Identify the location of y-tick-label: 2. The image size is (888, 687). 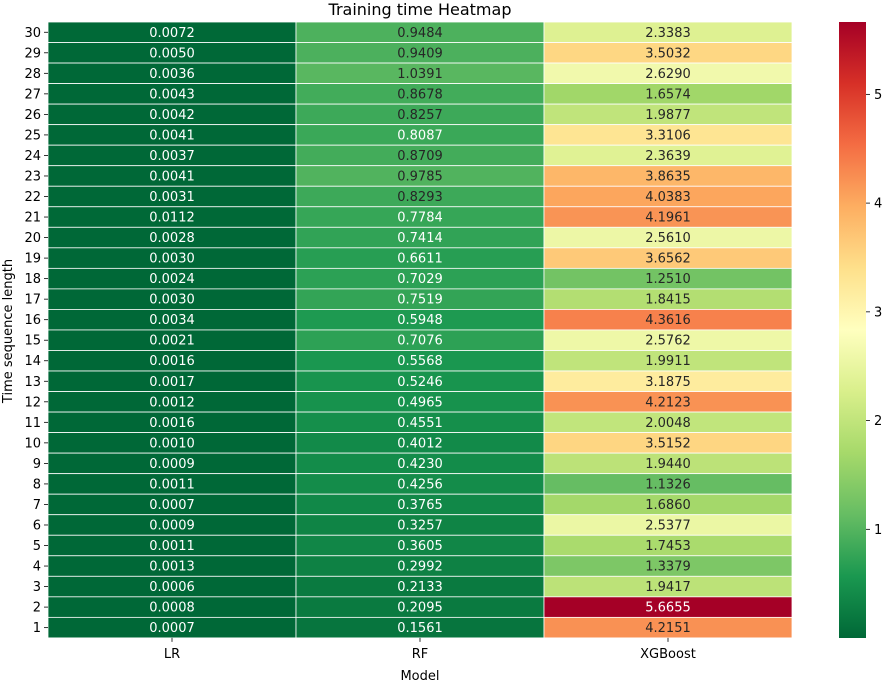
(37, 608).